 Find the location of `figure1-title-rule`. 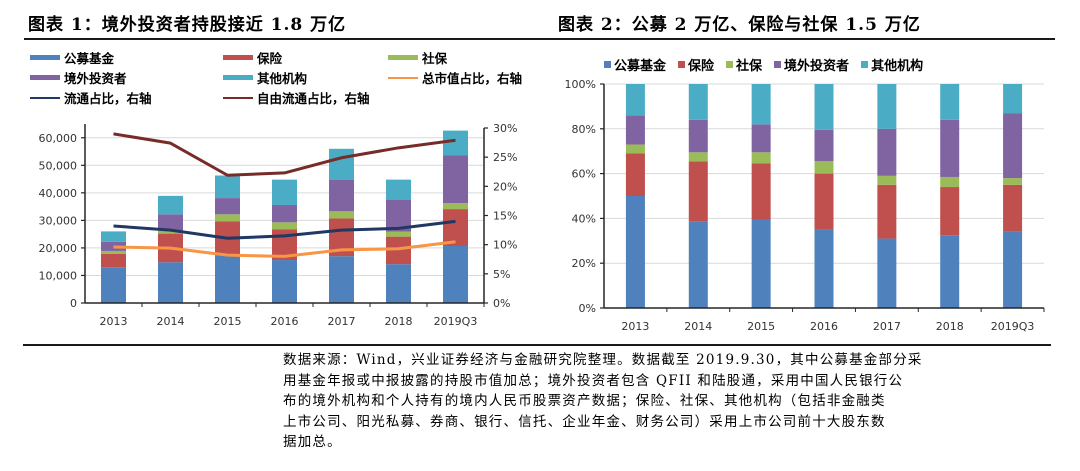

figure1-title-rule is located at coordinates (282, 39).